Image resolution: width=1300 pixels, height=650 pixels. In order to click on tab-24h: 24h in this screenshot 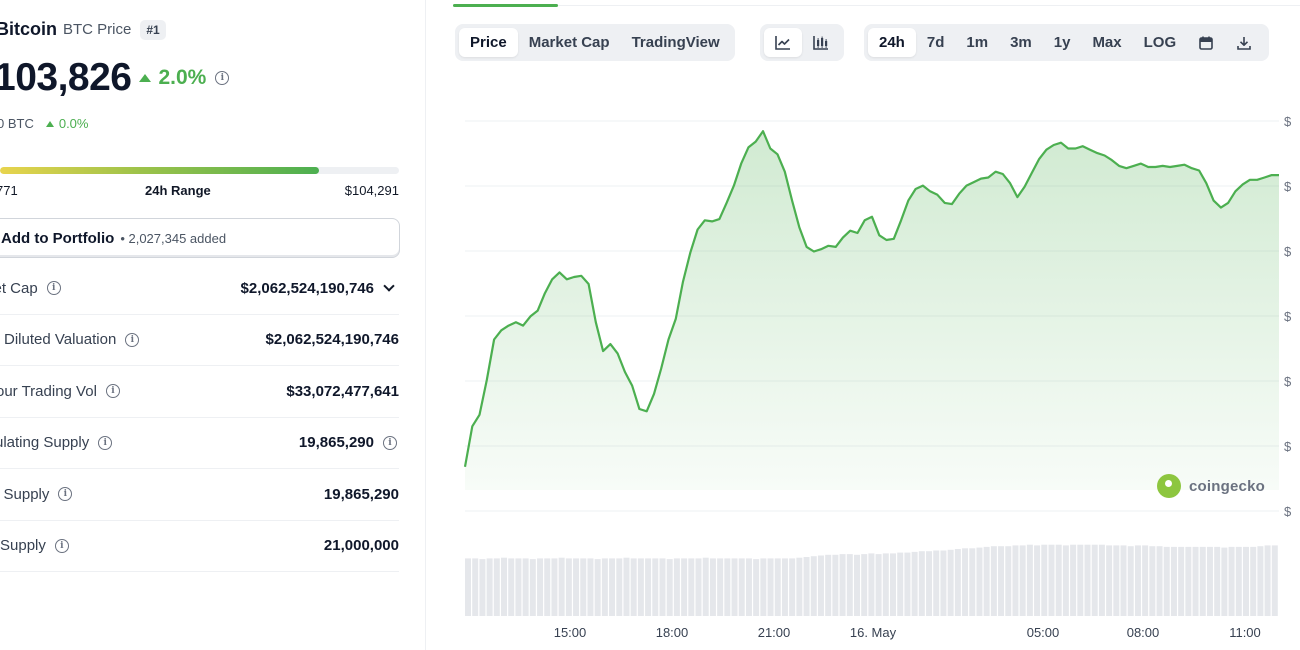, I will do `click(892, 42)`.